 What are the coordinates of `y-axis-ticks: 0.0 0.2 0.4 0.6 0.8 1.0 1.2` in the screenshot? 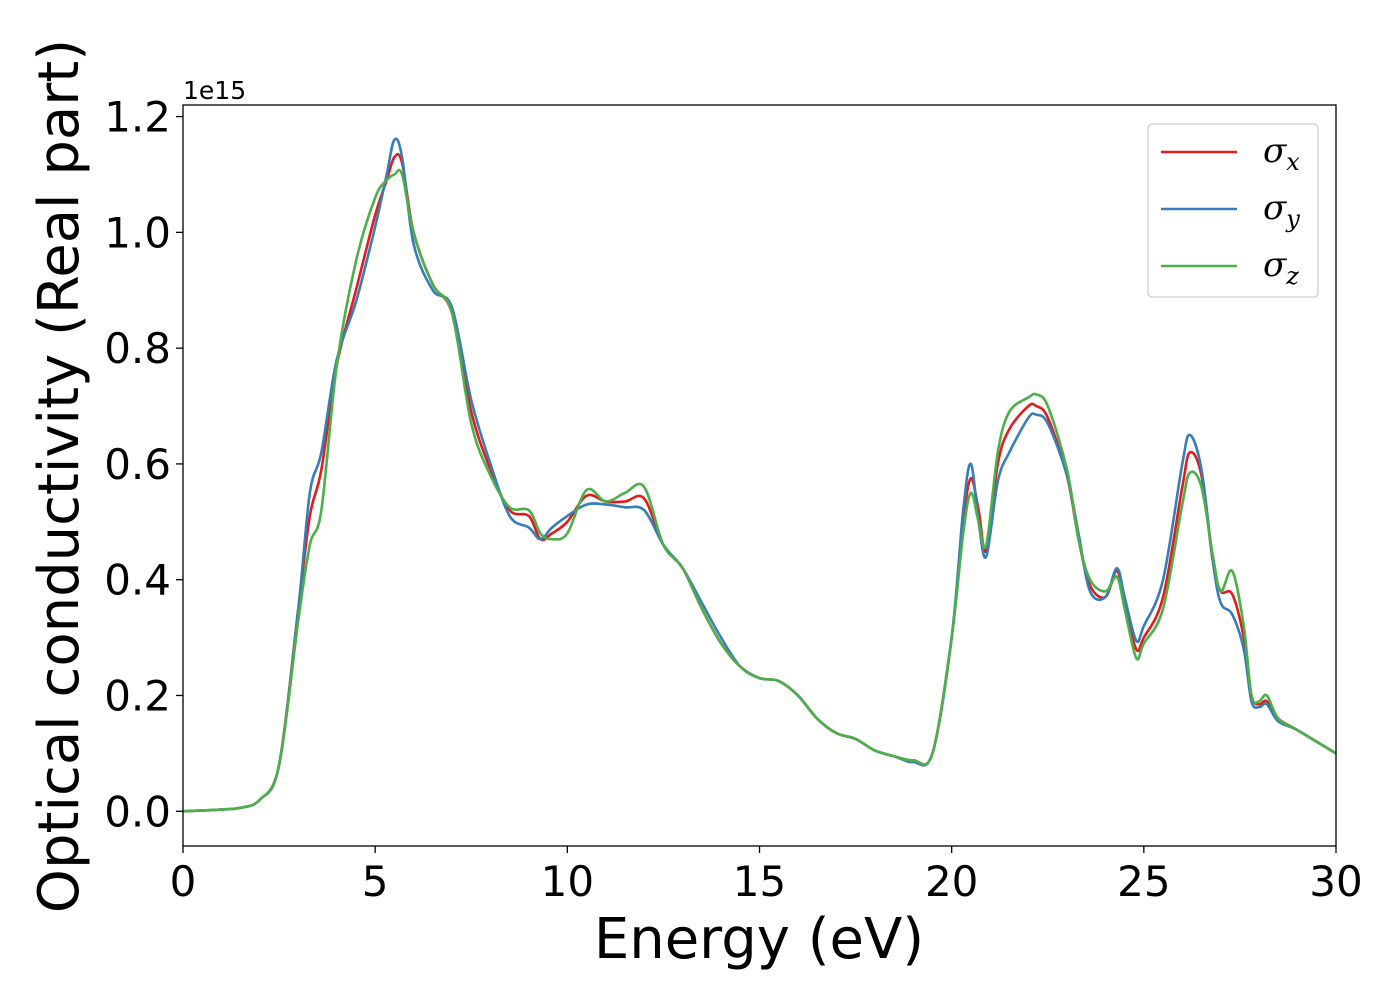 It's located at (143, 464).